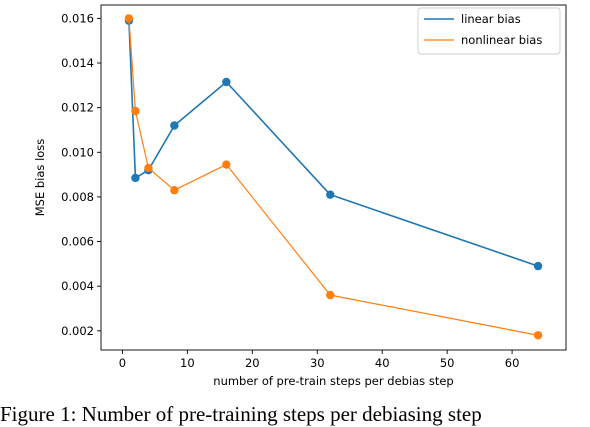 The width and height of the screenshot is (590, 427). I want to click on x-axis-ticks: 0 10 20 30 40 50 60, so click(319, 360).